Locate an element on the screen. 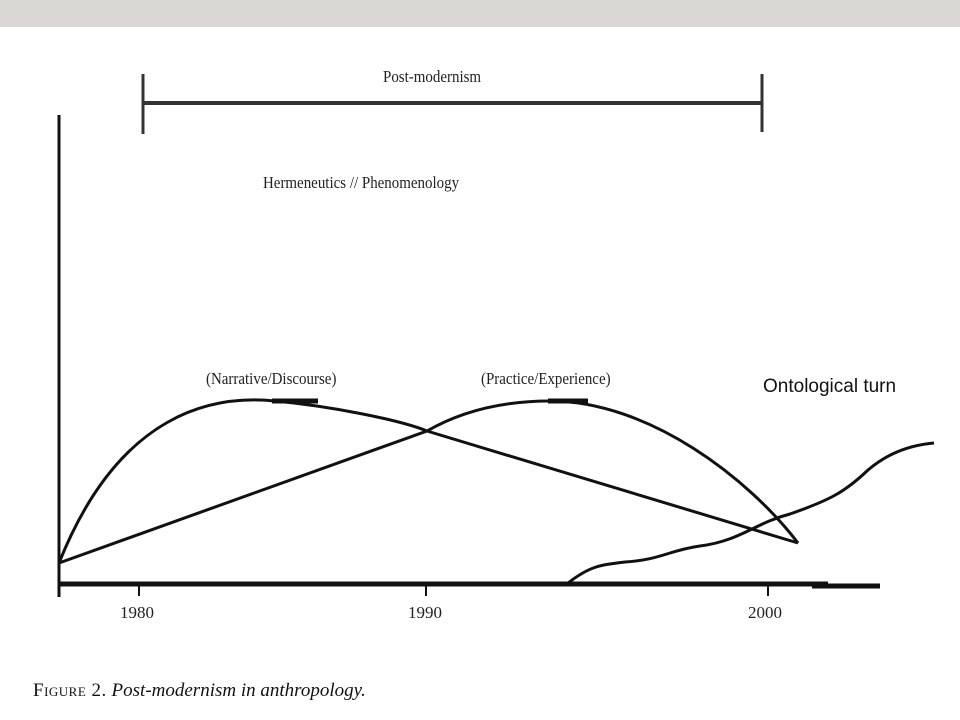 The width and height of the screenshot is (960, 720). ontological-turn-curve is located at coordinates (751, 513).